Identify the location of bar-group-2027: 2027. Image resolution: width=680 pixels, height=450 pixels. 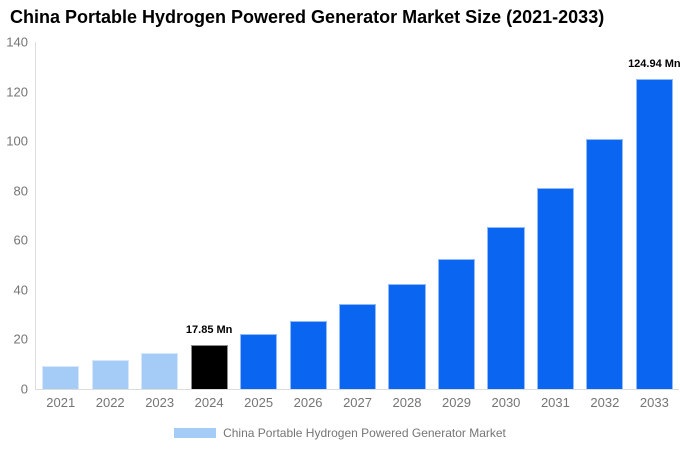
(357, 226).